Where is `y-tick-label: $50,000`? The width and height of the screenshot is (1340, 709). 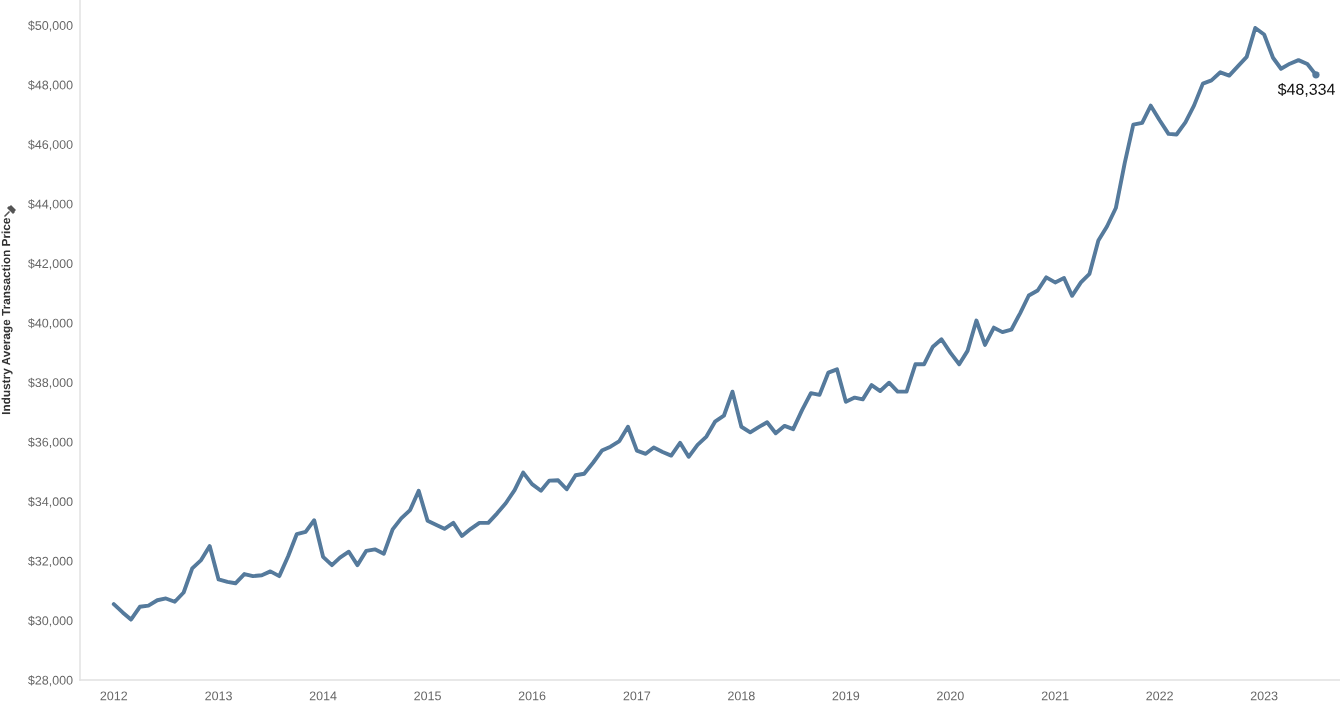
y-tick-label: $50,000 is located at coordinates (50, 26).